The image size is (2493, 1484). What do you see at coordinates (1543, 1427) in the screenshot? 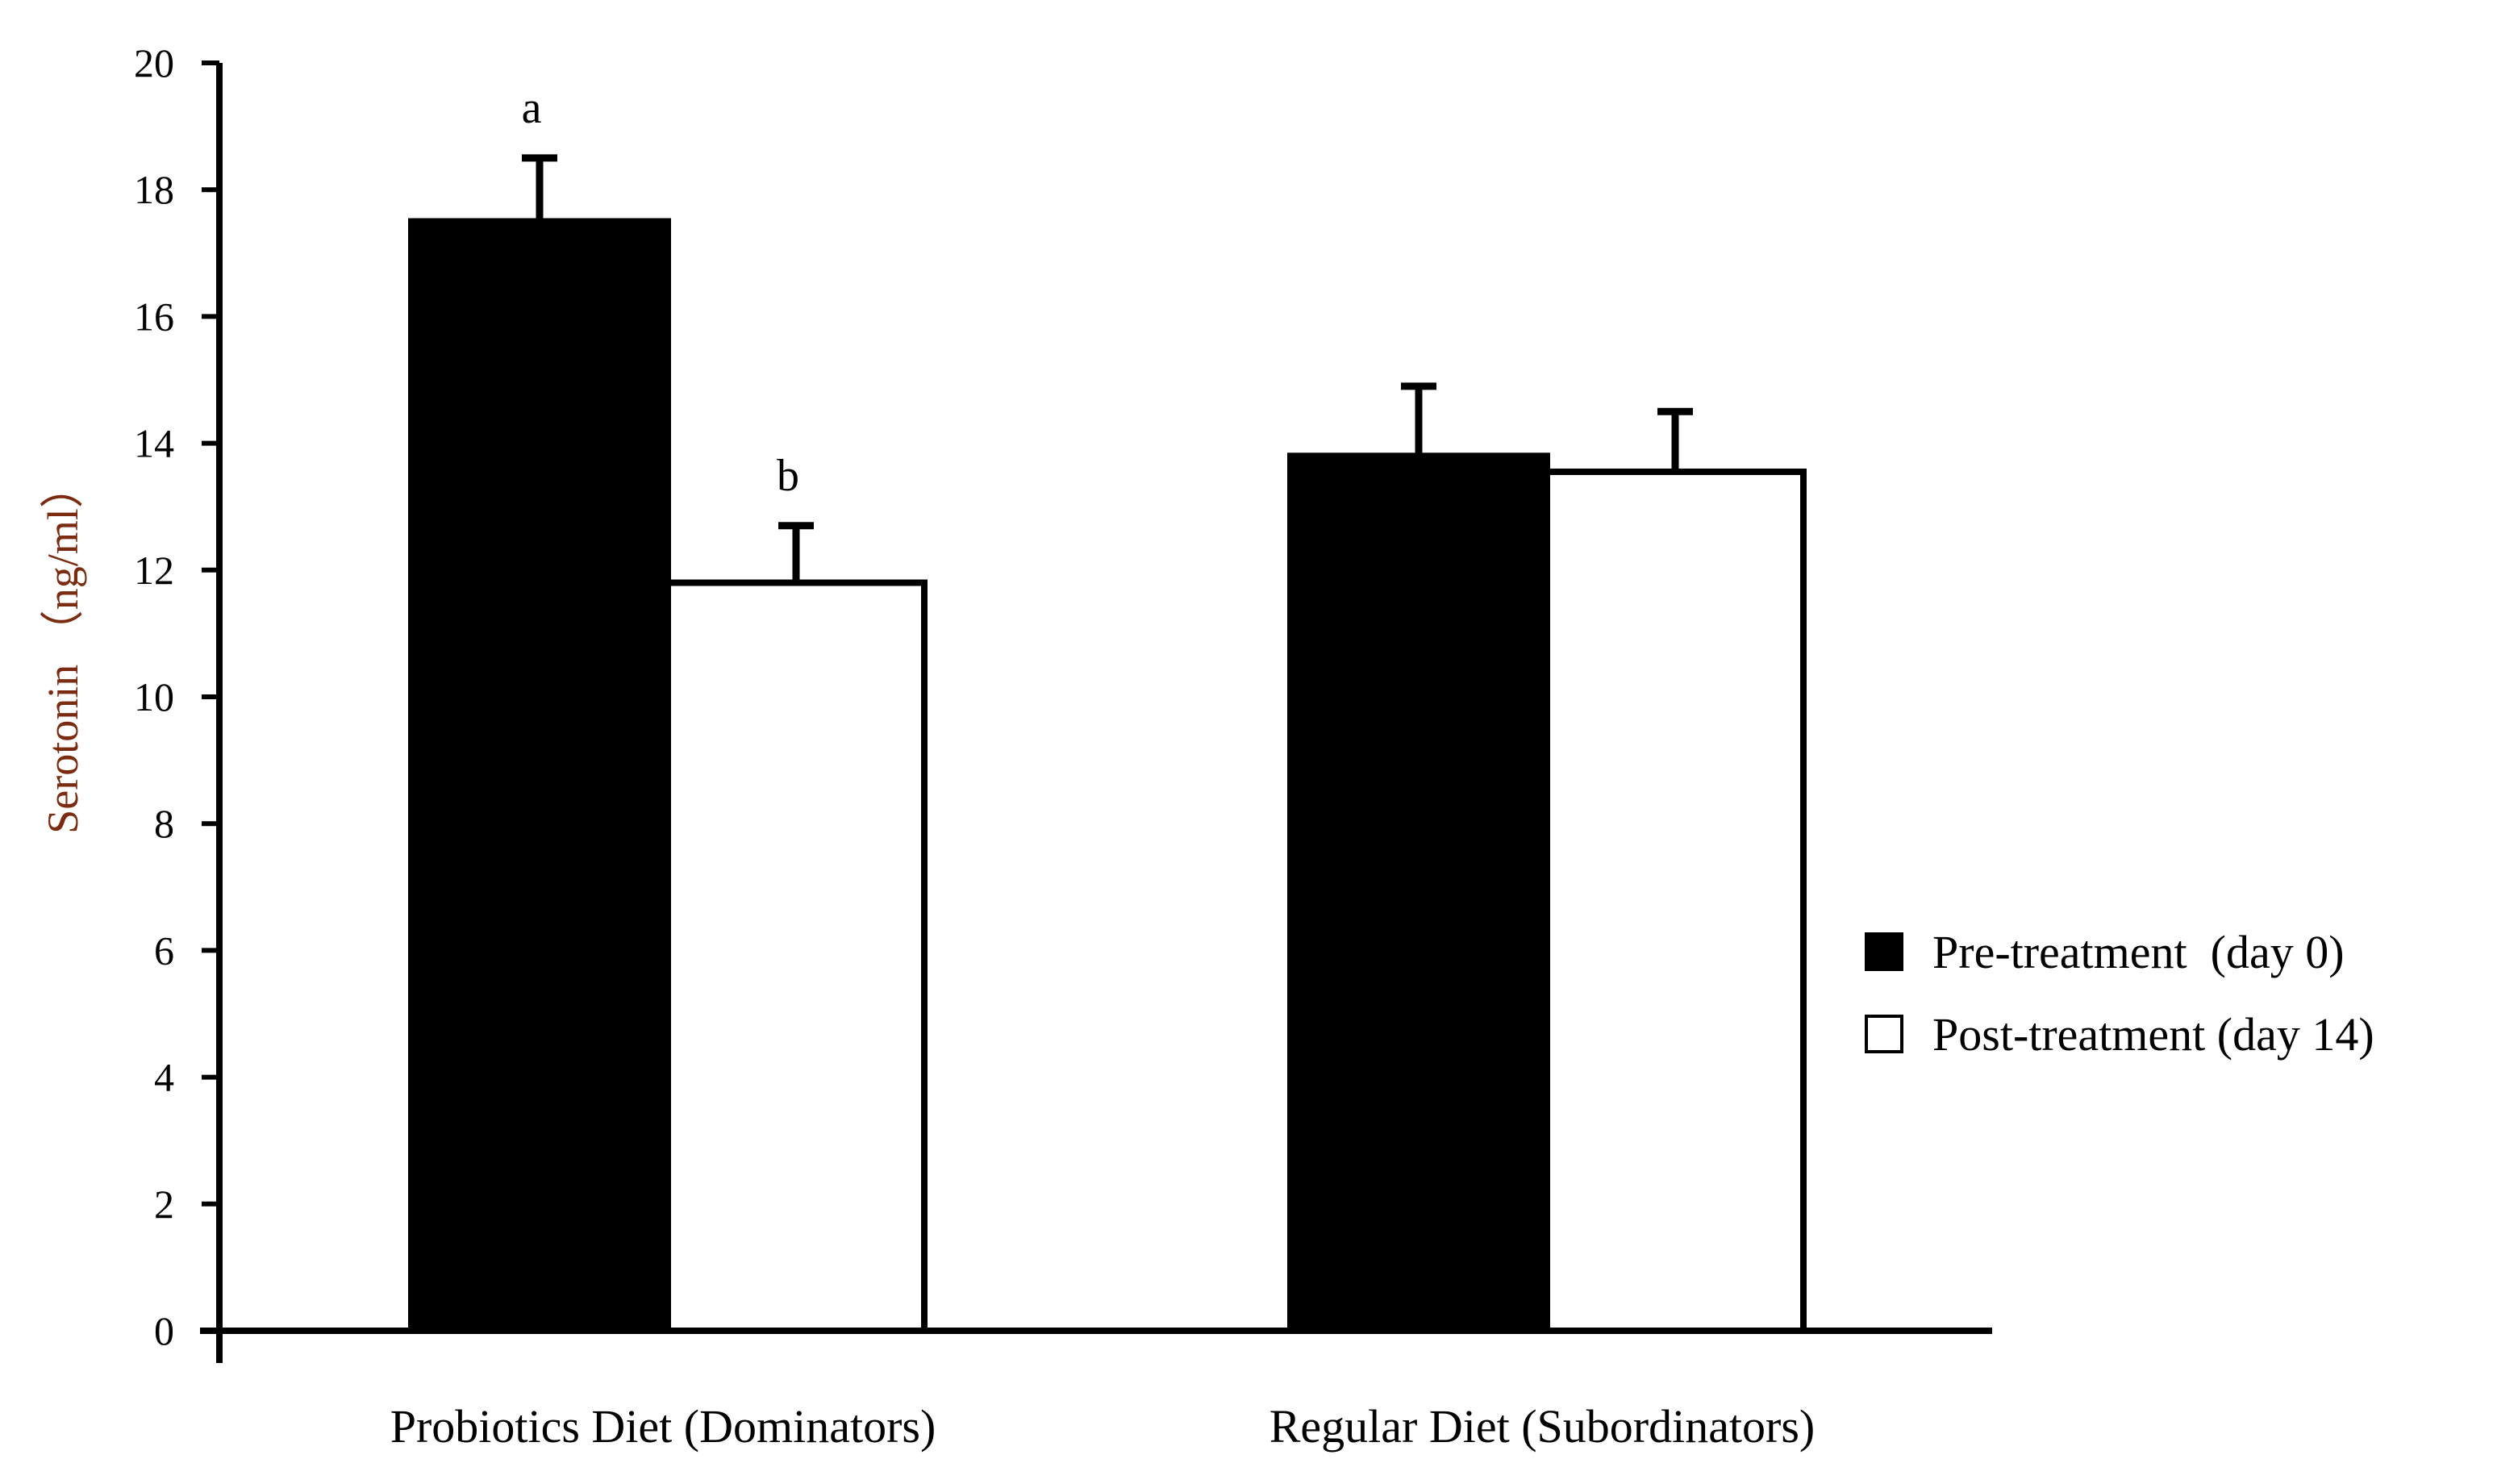
I see `x-category-label-1: Regular Diet (Subordinators)` at bounding box center [1543, 1427].